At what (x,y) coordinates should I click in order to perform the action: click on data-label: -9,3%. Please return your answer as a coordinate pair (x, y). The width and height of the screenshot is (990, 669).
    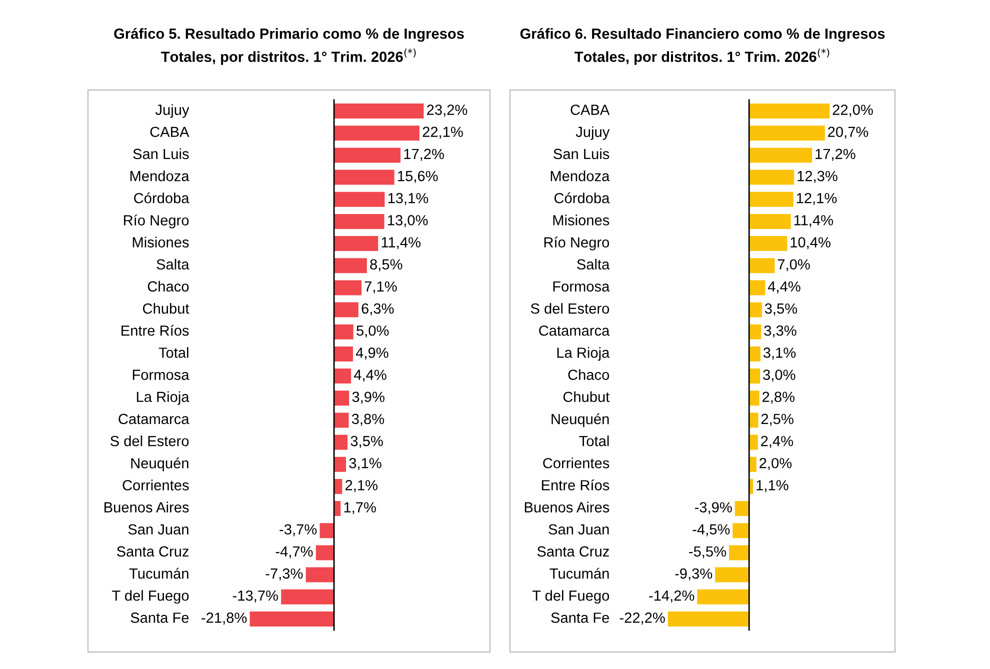
    Looking at the image, I should click on (693, 574).